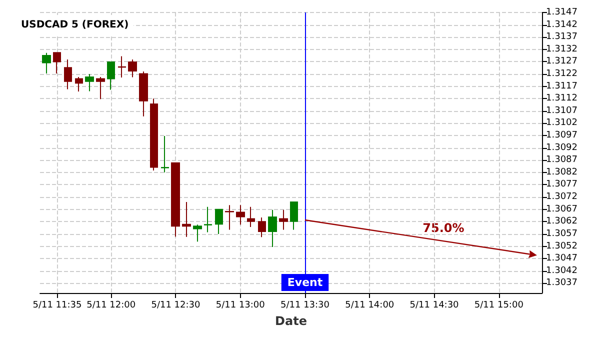 The image size is (600, 340). Describe the element at coordinates (562, 197) in the screenshot. I see `y-tick-label: 1.3072` at that location.